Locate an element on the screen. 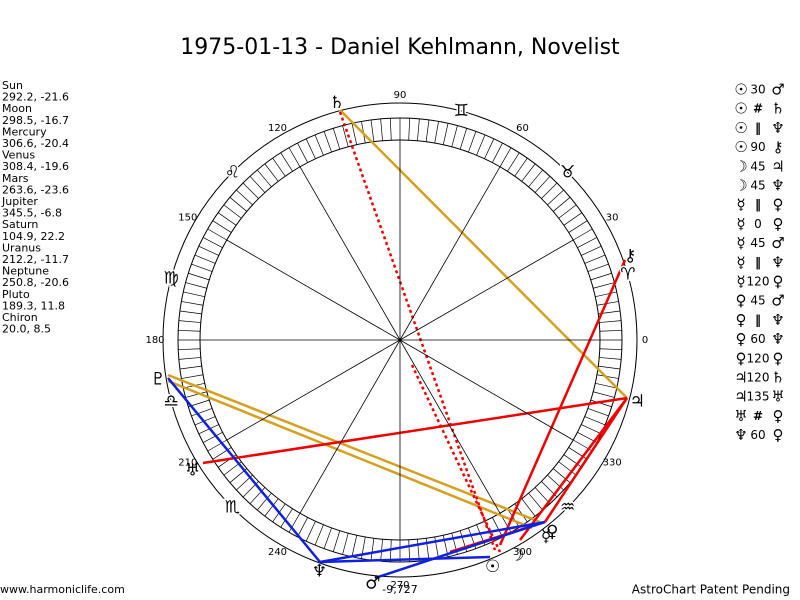 This screenshot has height=600, width=800. aspect-planet-a: ♆ is located at coordinates (740, 435).